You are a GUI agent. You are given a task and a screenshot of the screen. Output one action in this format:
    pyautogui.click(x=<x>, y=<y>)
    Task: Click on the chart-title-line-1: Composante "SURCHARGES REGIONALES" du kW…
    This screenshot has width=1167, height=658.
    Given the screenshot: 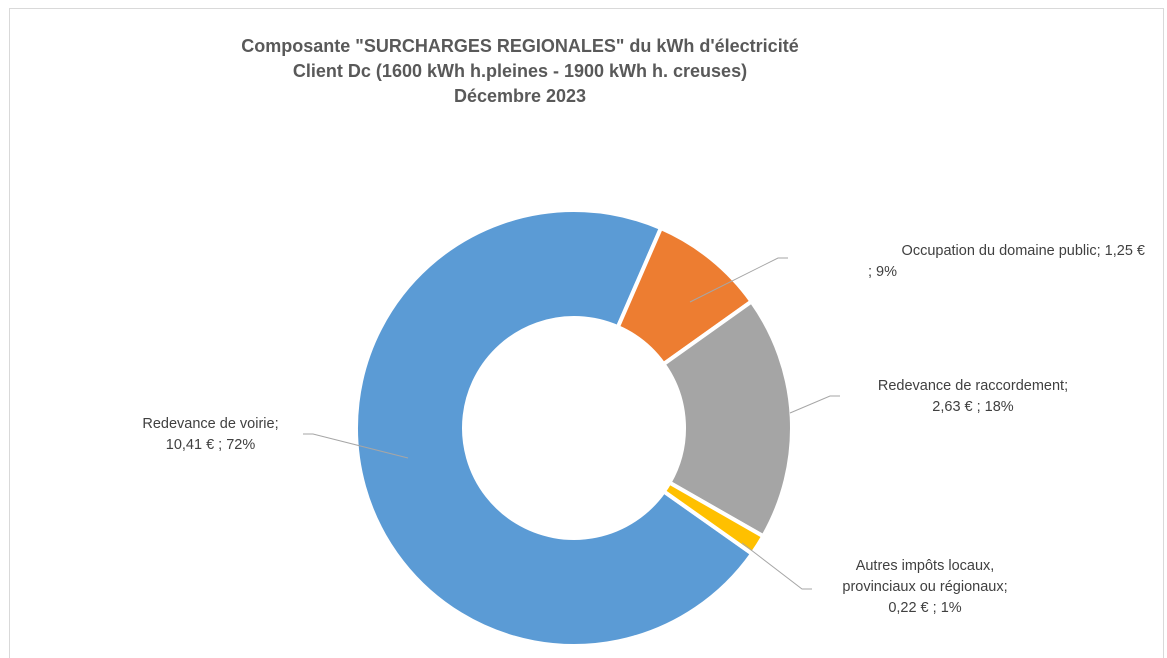 What is the action you would take?
    pyautogui.click(x=520, y=46)
    